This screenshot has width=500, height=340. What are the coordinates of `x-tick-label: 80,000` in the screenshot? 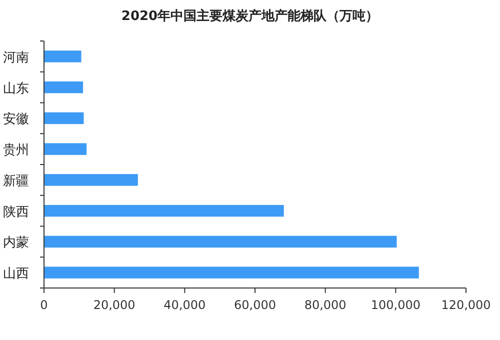 It's located at (325, 305).